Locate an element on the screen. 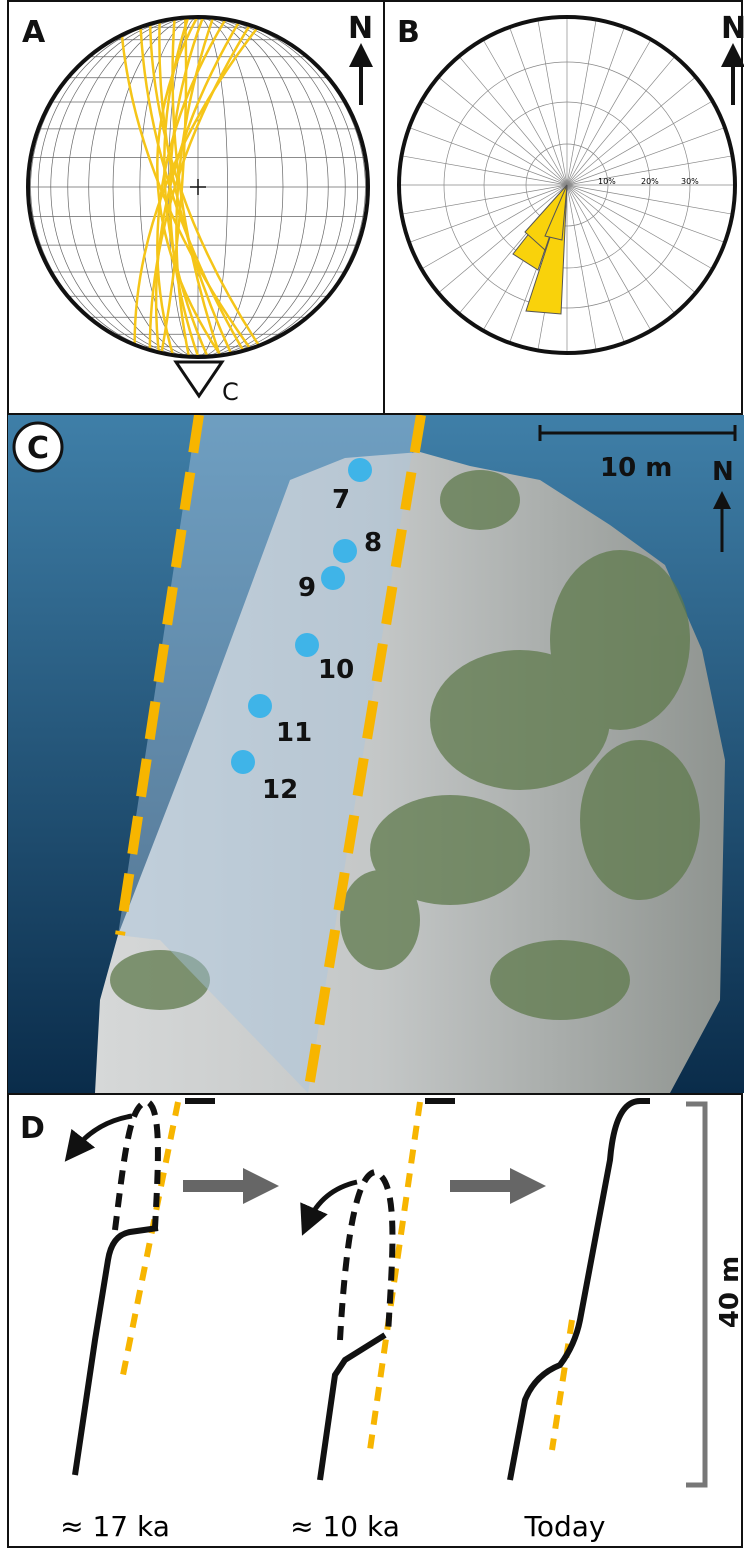 The image size is (744, 1549). point-label: 7 is located at coordinates (341, 500).